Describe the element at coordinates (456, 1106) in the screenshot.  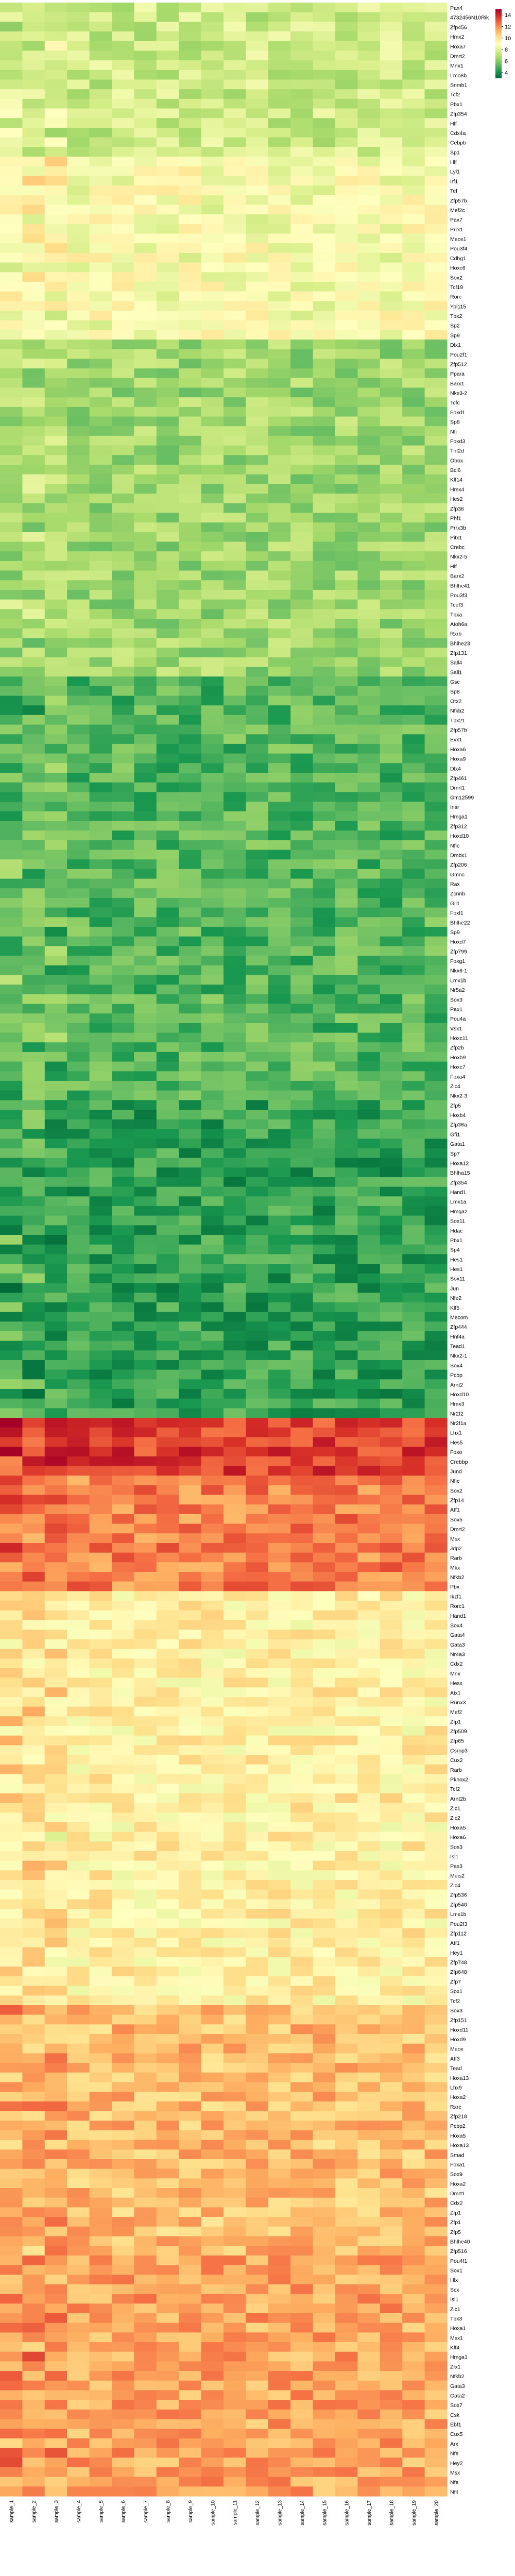
I see `row-label: Zfp5` at that location.